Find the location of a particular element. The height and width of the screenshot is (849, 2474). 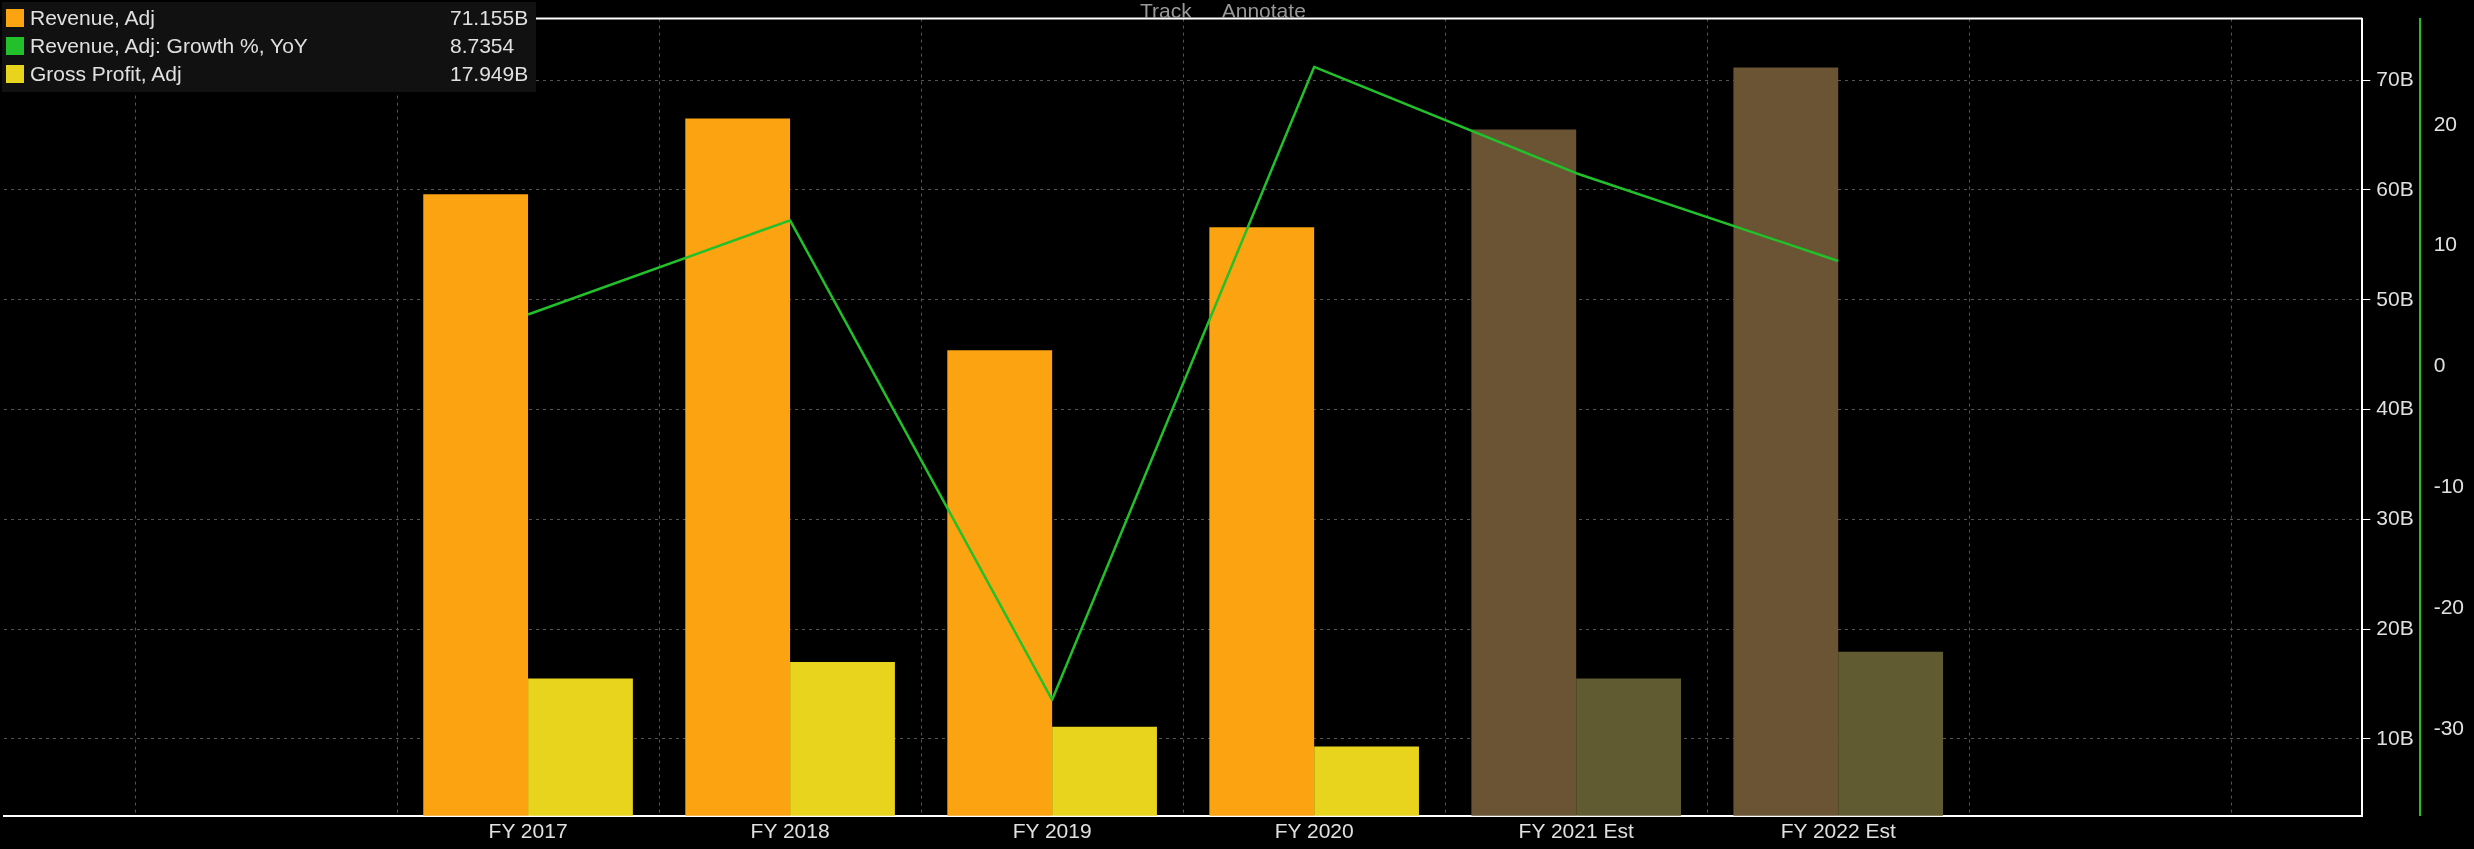

y-tick-label: 30B is located at coordinates (2395, 518).